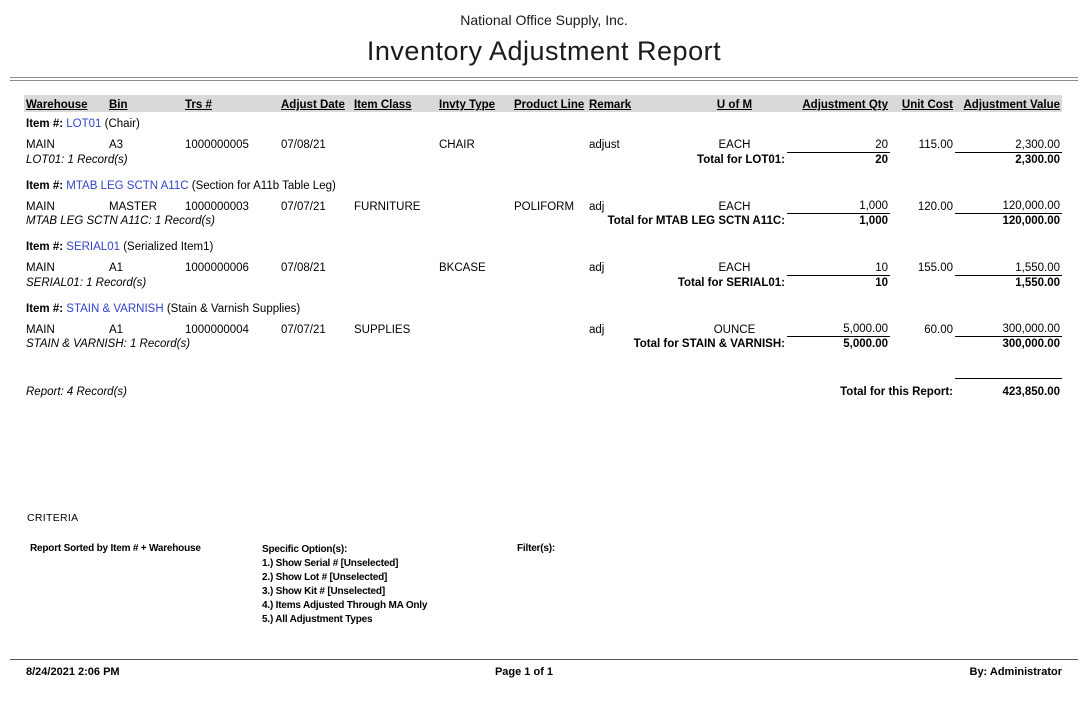  What do you see at coordinates (115, 548) in the screenshot?
I see `criteria-sorted-by: Report Sorted by Item # + Warehouse` at bounding box center [115, 548].